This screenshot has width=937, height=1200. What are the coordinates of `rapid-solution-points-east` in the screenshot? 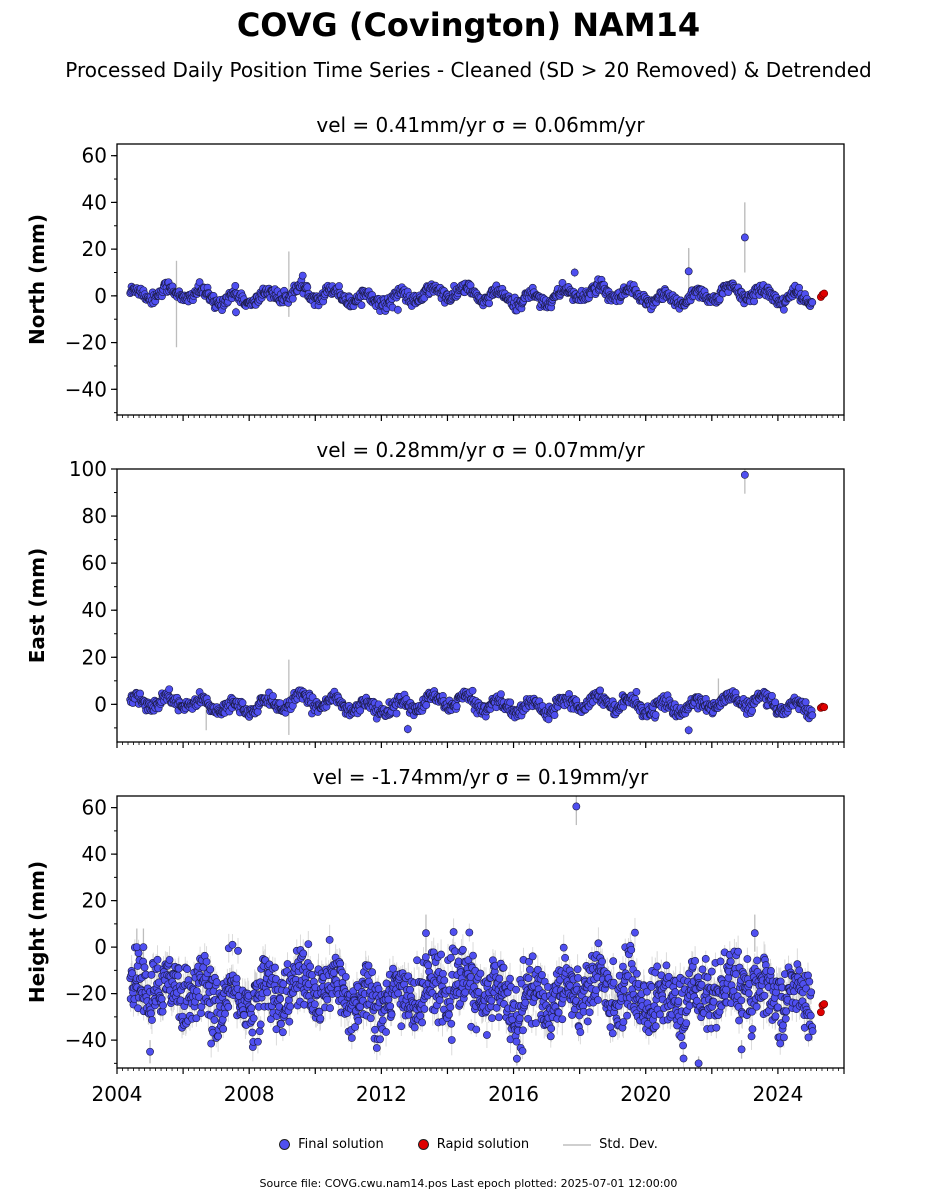 It's located at (822, 707).